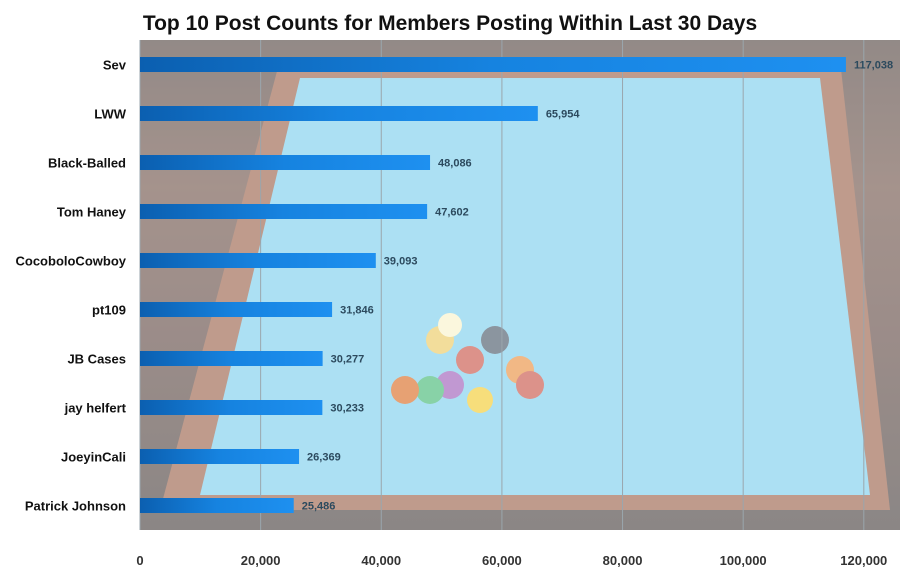 This screenshot has height=581, width=900. What do you see at coordinates (357, 311) in the screenshot?
I see `data-label: 31,846` at bounding box center [357, 311].